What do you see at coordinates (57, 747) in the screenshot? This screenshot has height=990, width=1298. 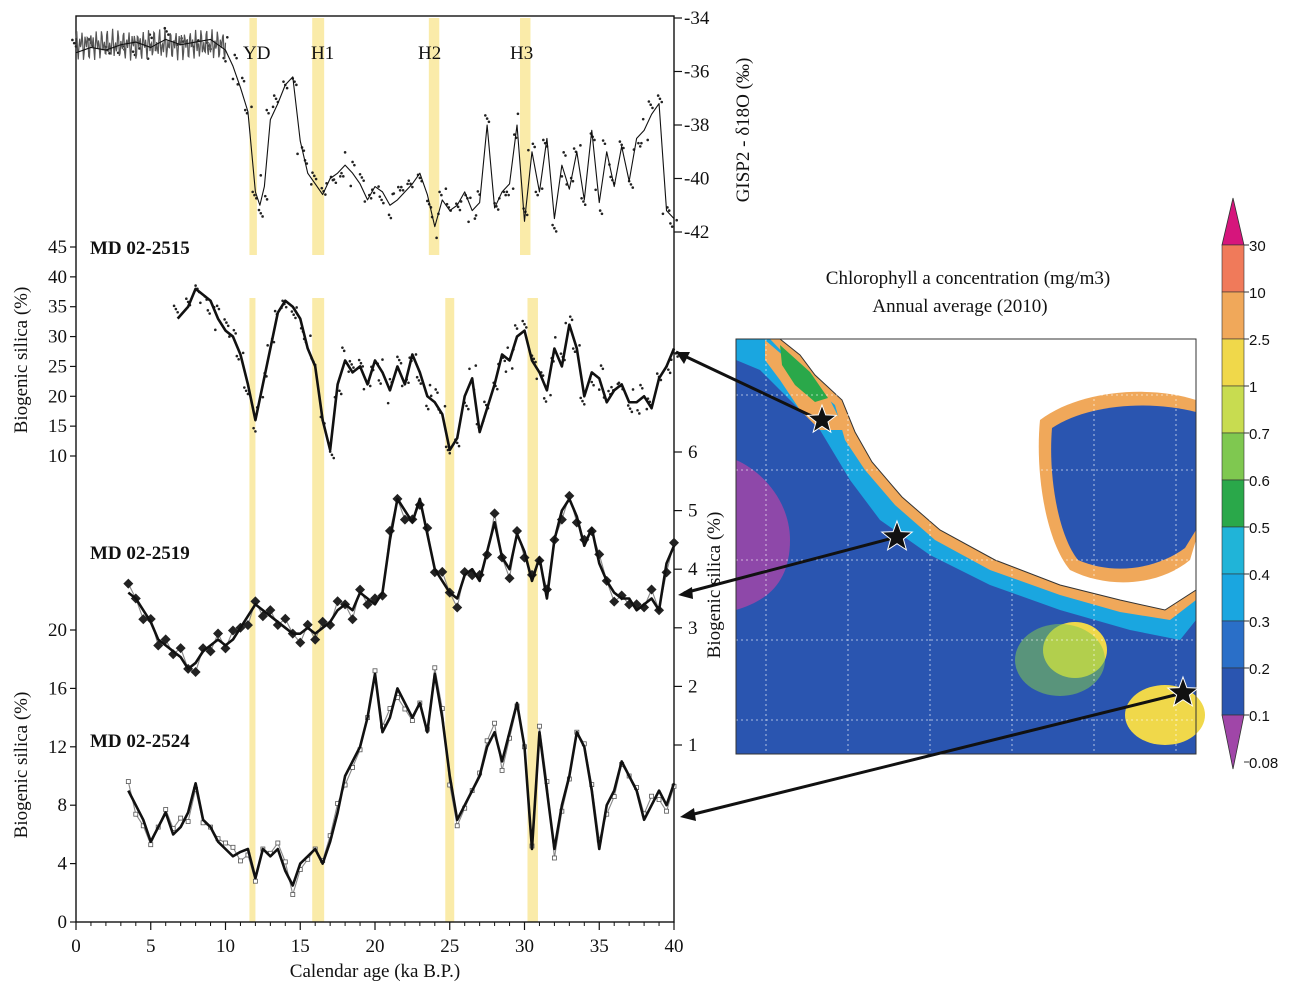 I see `ytick-label-3-3: 12` at bounding box center [57, 747].